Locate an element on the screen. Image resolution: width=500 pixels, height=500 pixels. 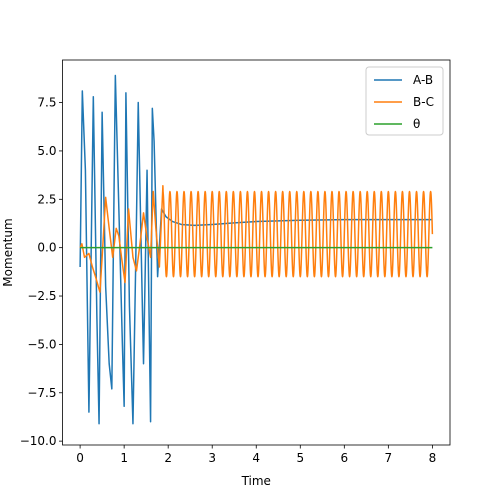
x-tick-label: 6 is located at coordinates (344, 458).